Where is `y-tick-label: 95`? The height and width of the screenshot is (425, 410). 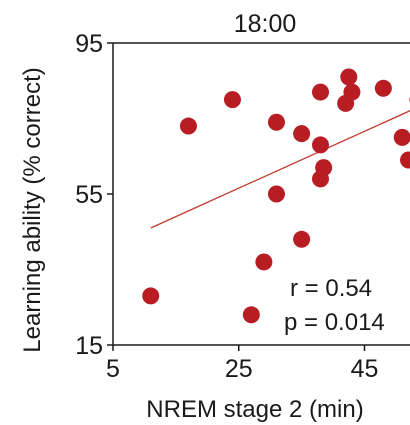 y-tick-label: 95 is located at coordinates (89, 44).